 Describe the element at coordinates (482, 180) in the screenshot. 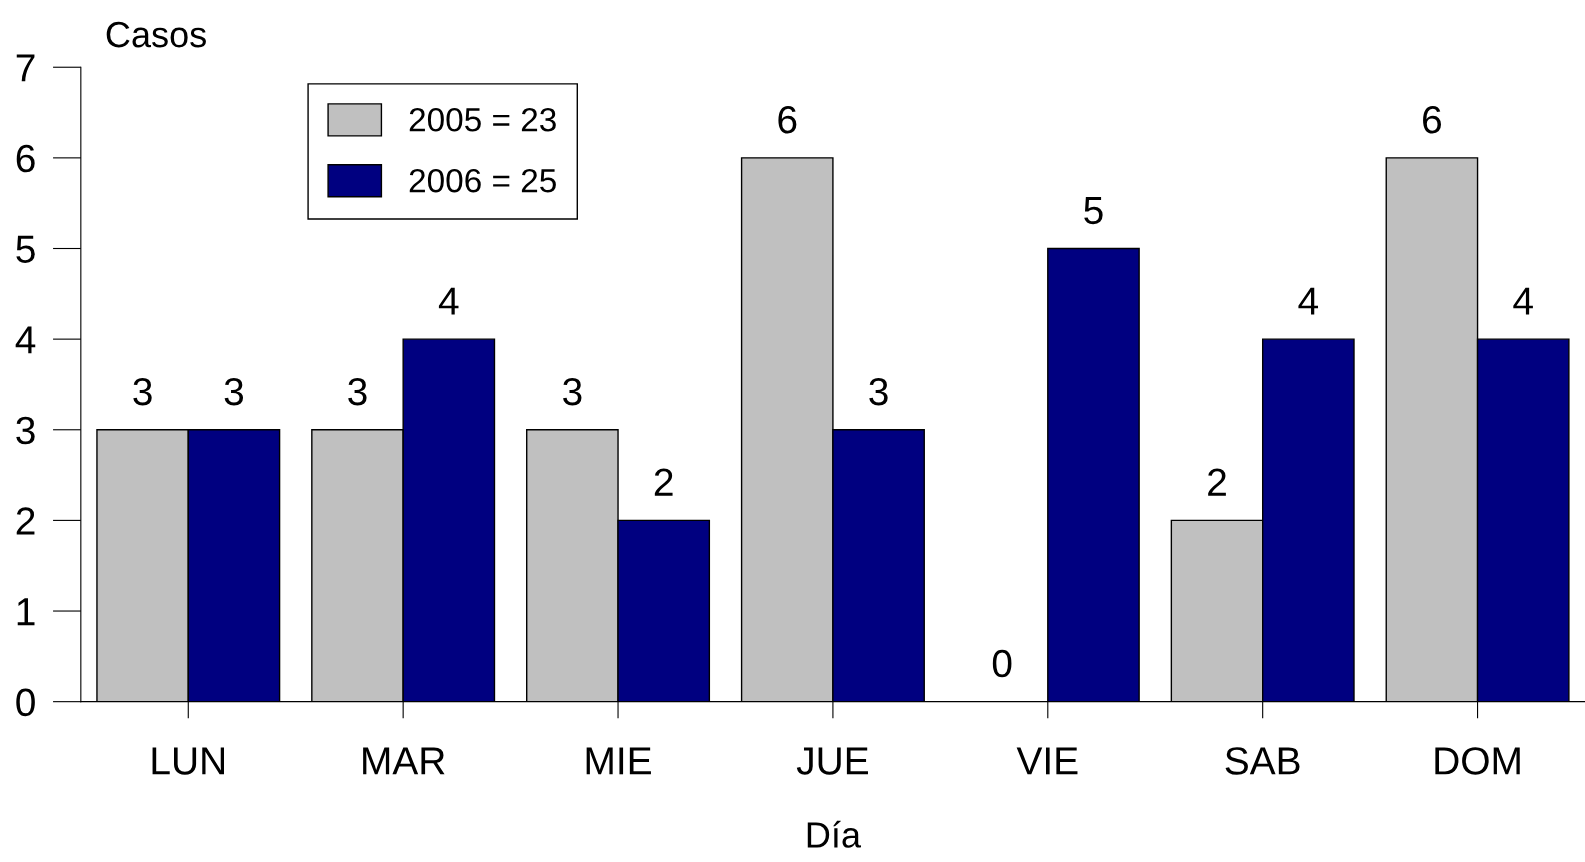

I see `legend-label: 2006 = 25` at that location.